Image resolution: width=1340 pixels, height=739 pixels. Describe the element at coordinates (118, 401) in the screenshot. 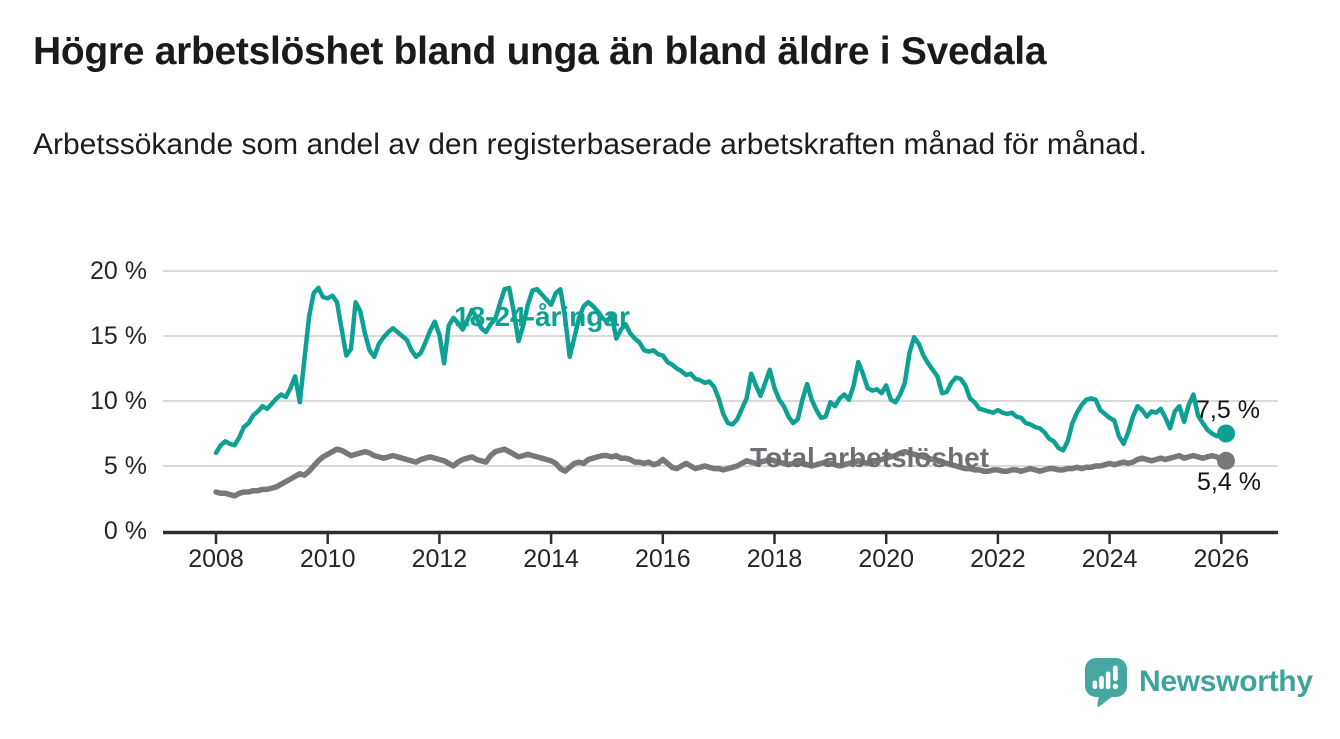

I see `y-axis-label: 10 %` at that location.